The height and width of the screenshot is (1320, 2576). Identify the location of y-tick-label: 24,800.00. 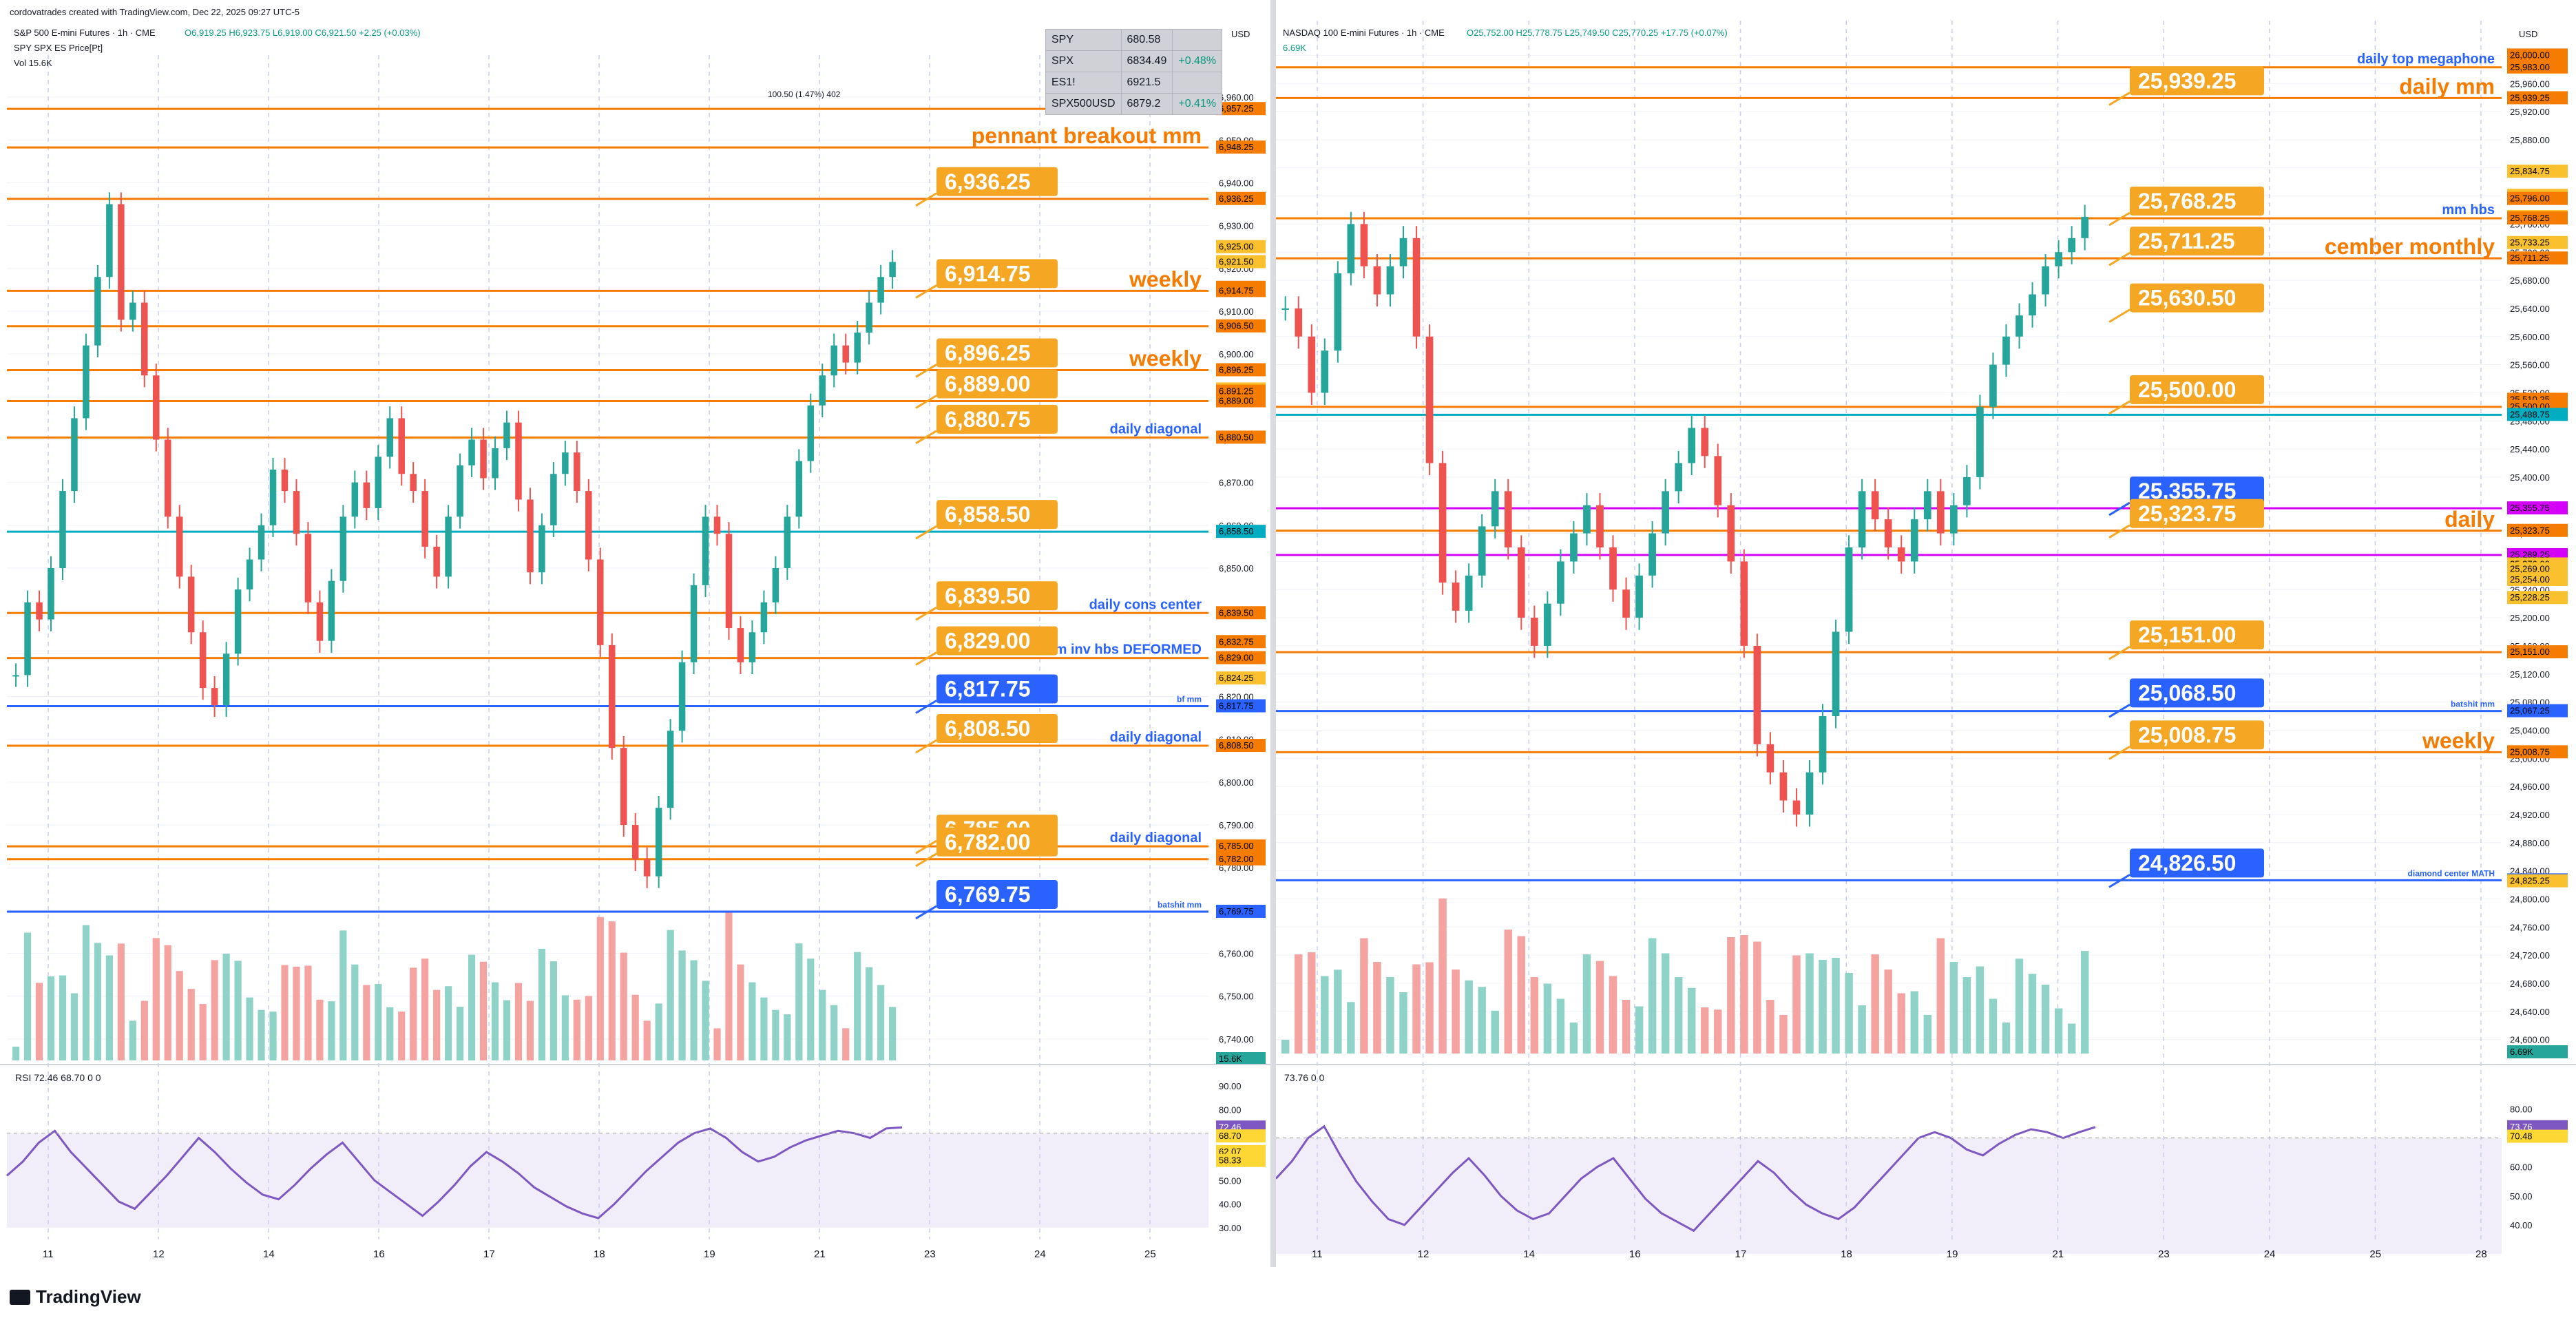
(2530, 899).